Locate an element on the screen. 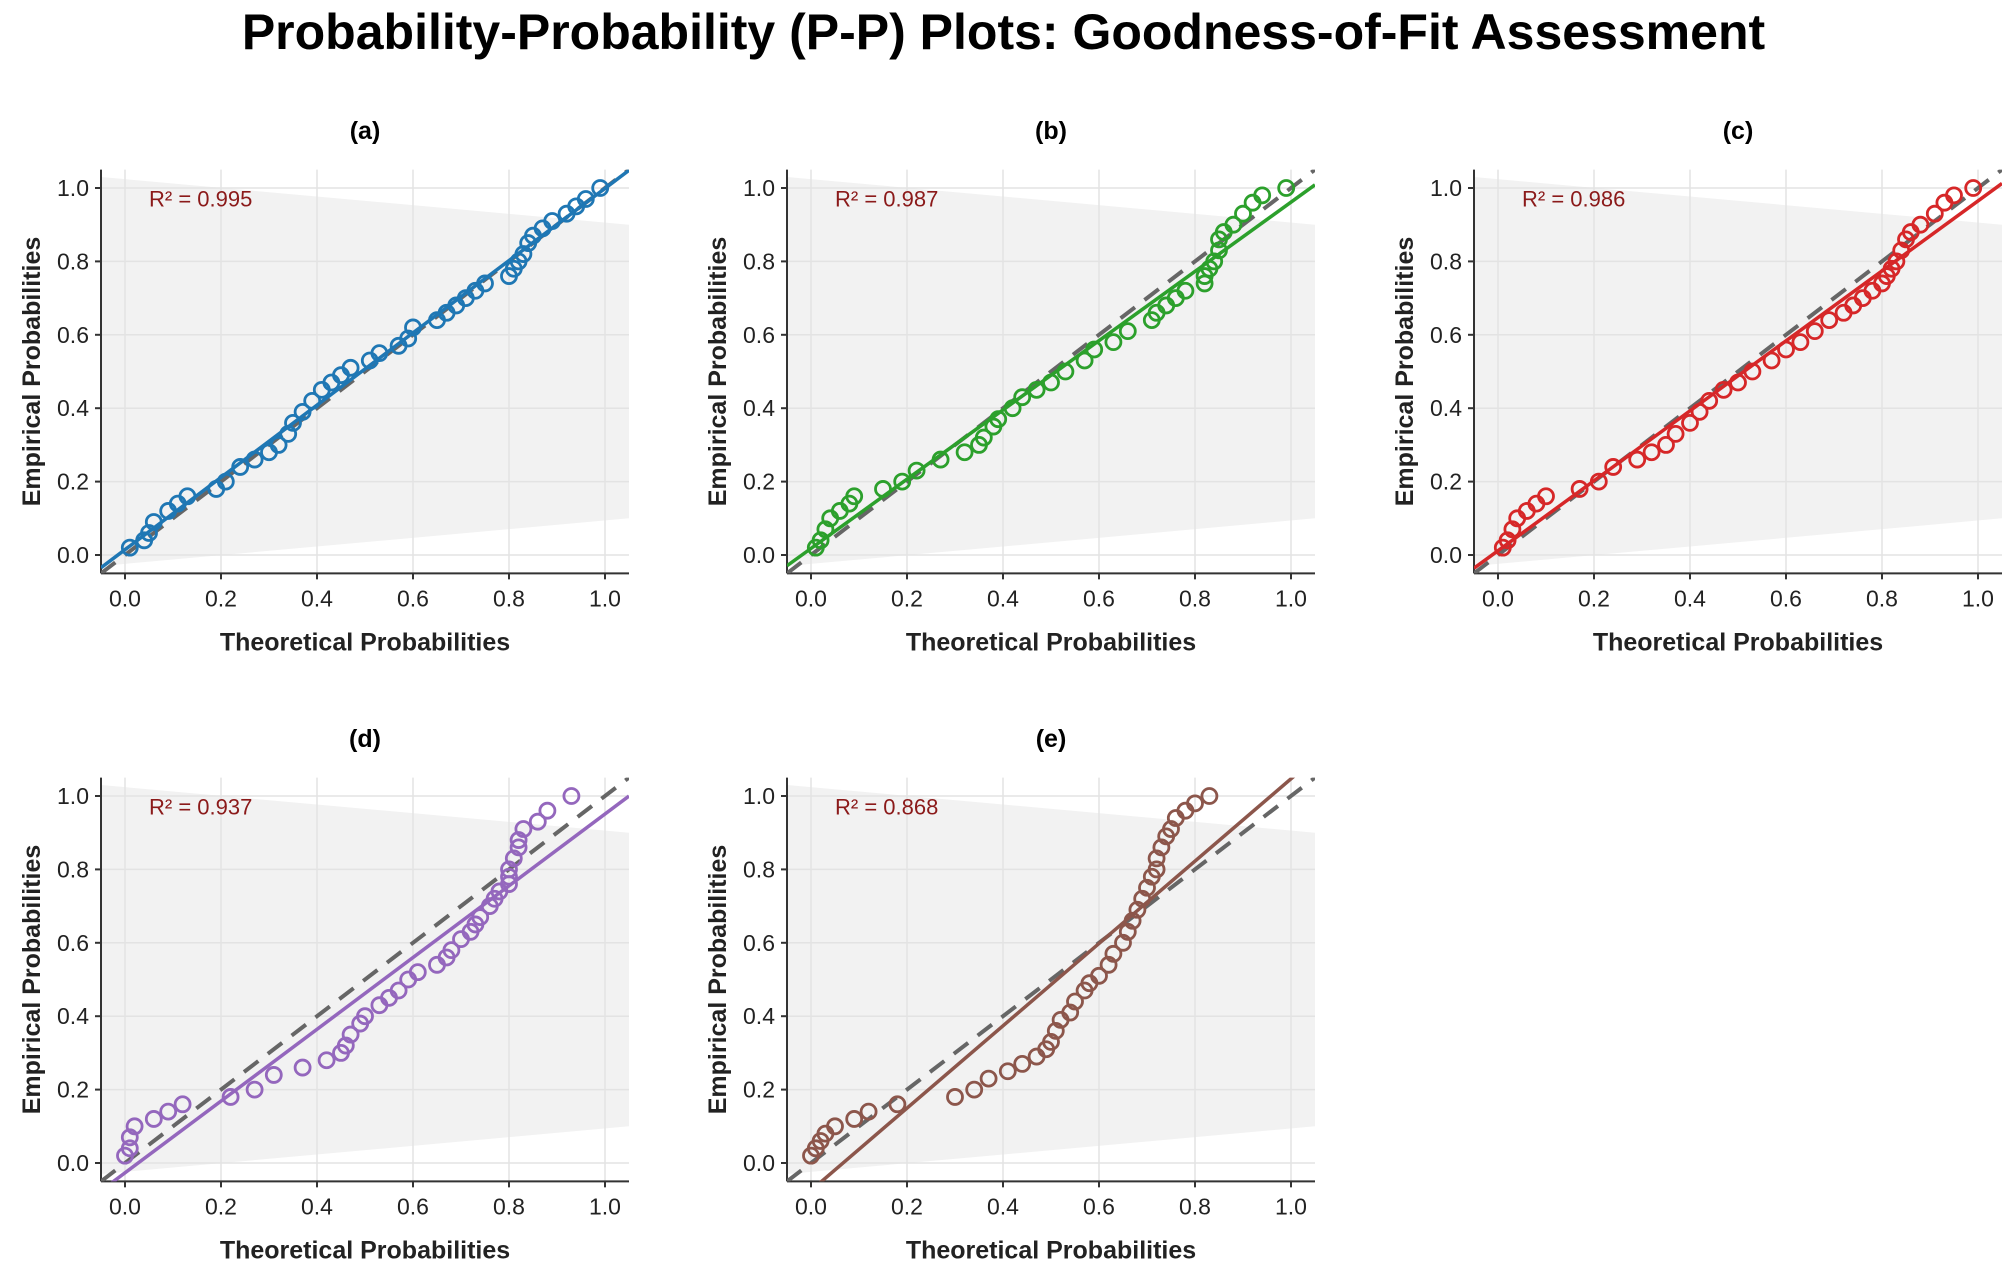  y-tick-label: 0.2 is located at coordinates (73, 482).